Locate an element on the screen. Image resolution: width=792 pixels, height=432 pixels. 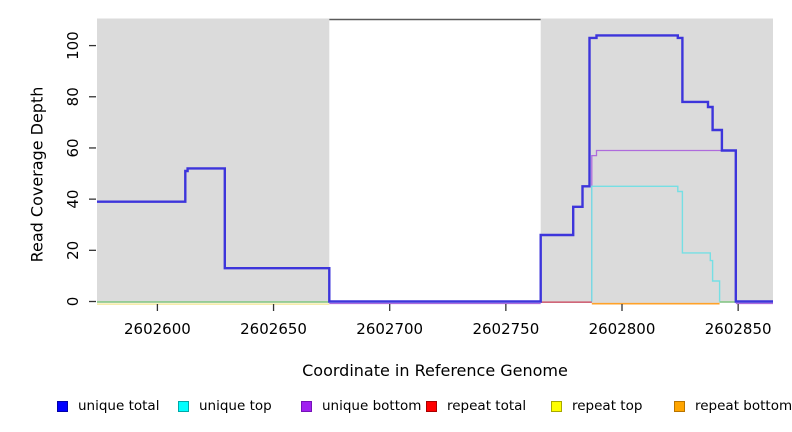
legend-swatch-repeat-top is located at coordinates (556, 406).